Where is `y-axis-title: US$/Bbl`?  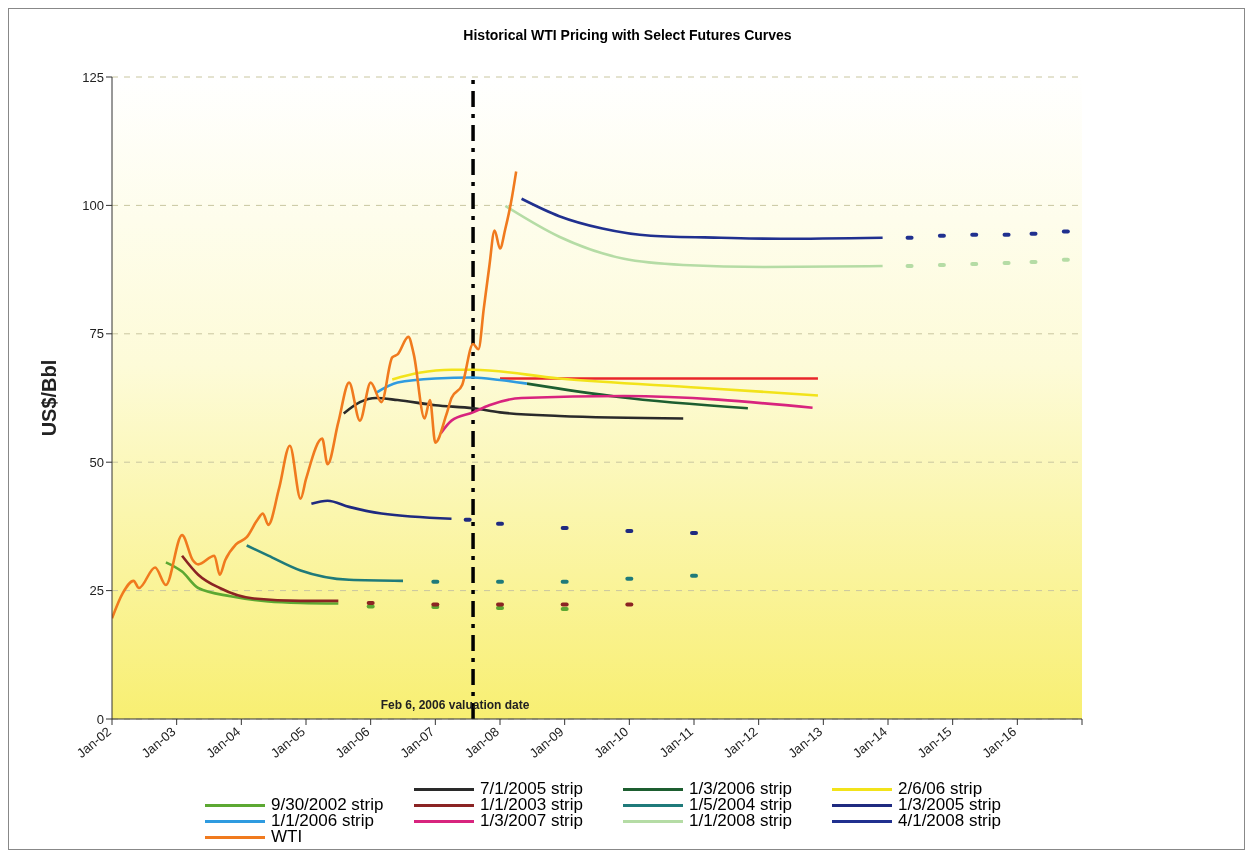 y-axis-title: US$/Bbl is located at coordinates (49, 398).